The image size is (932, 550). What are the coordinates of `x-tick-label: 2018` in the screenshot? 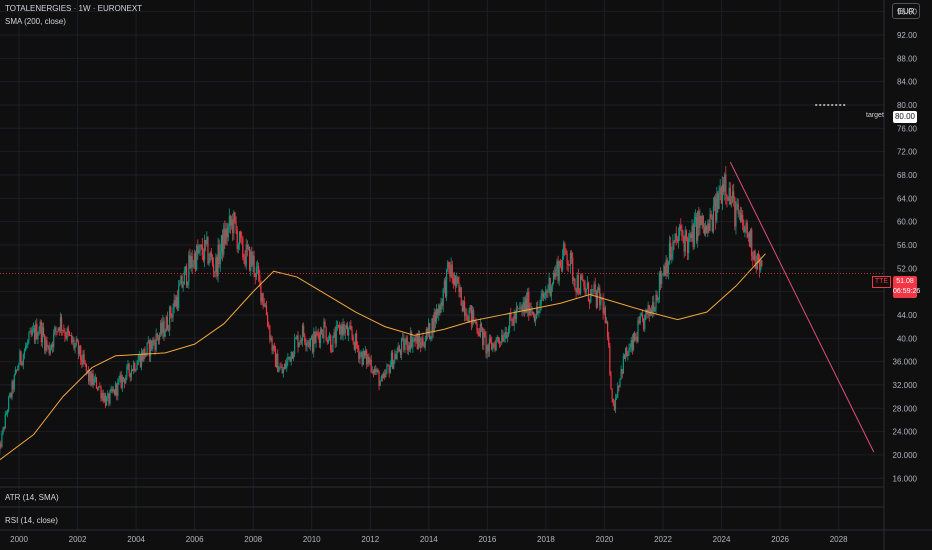 It's located at (546, 539).